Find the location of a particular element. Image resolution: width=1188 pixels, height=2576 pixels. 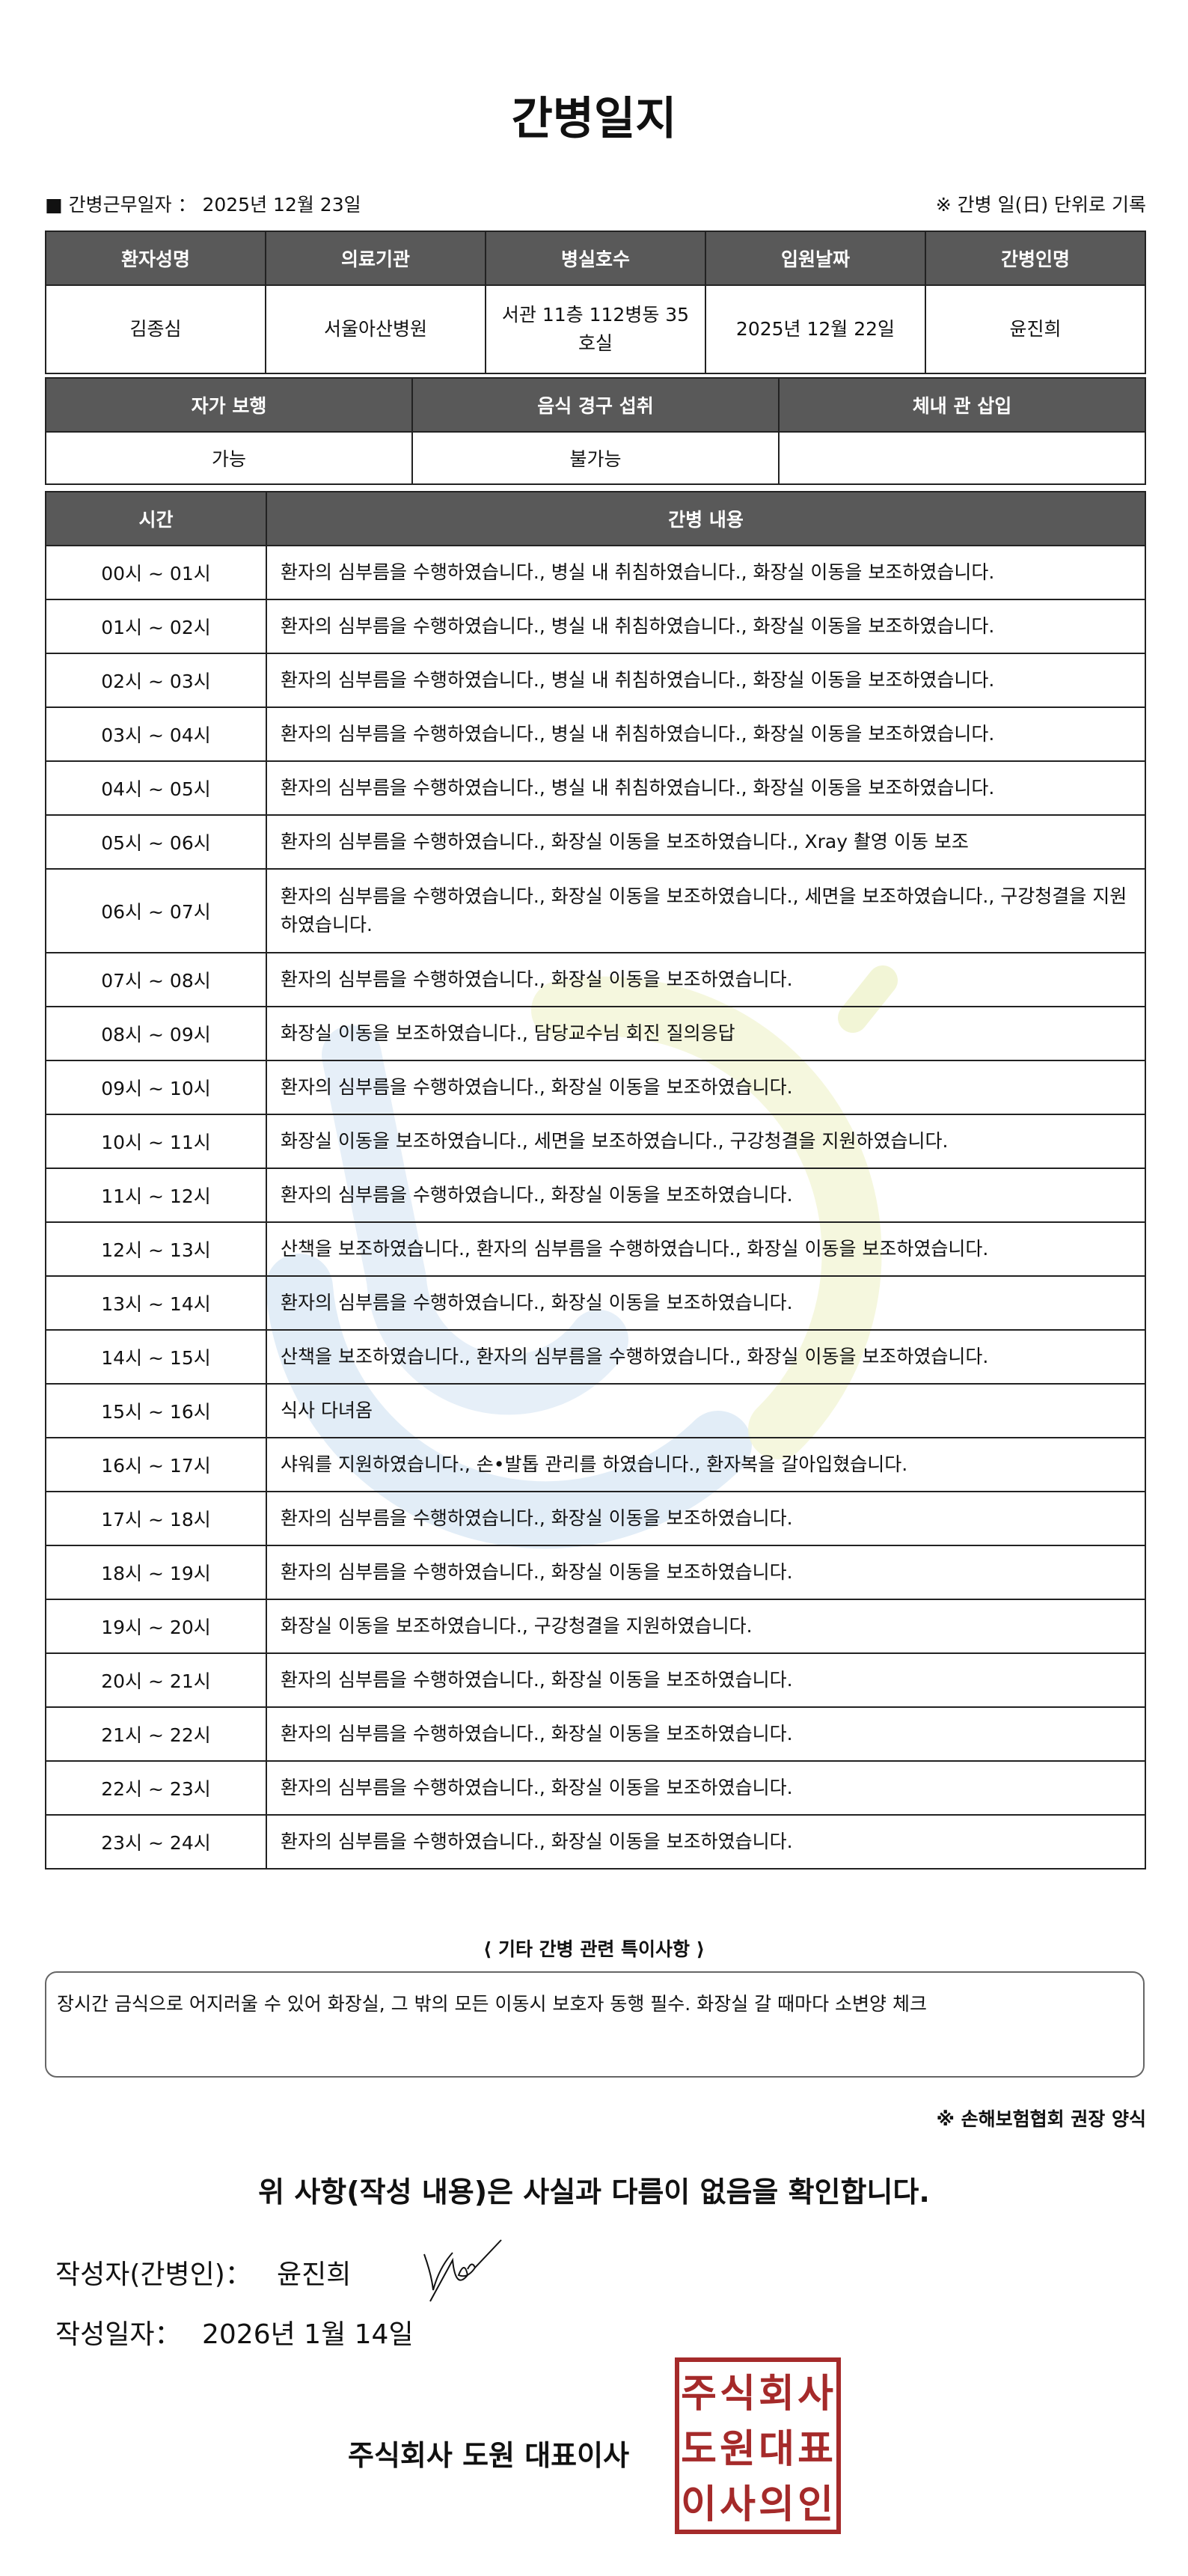

log-time: 20시 ~ 21시 is located at coordinates (156, 1680).